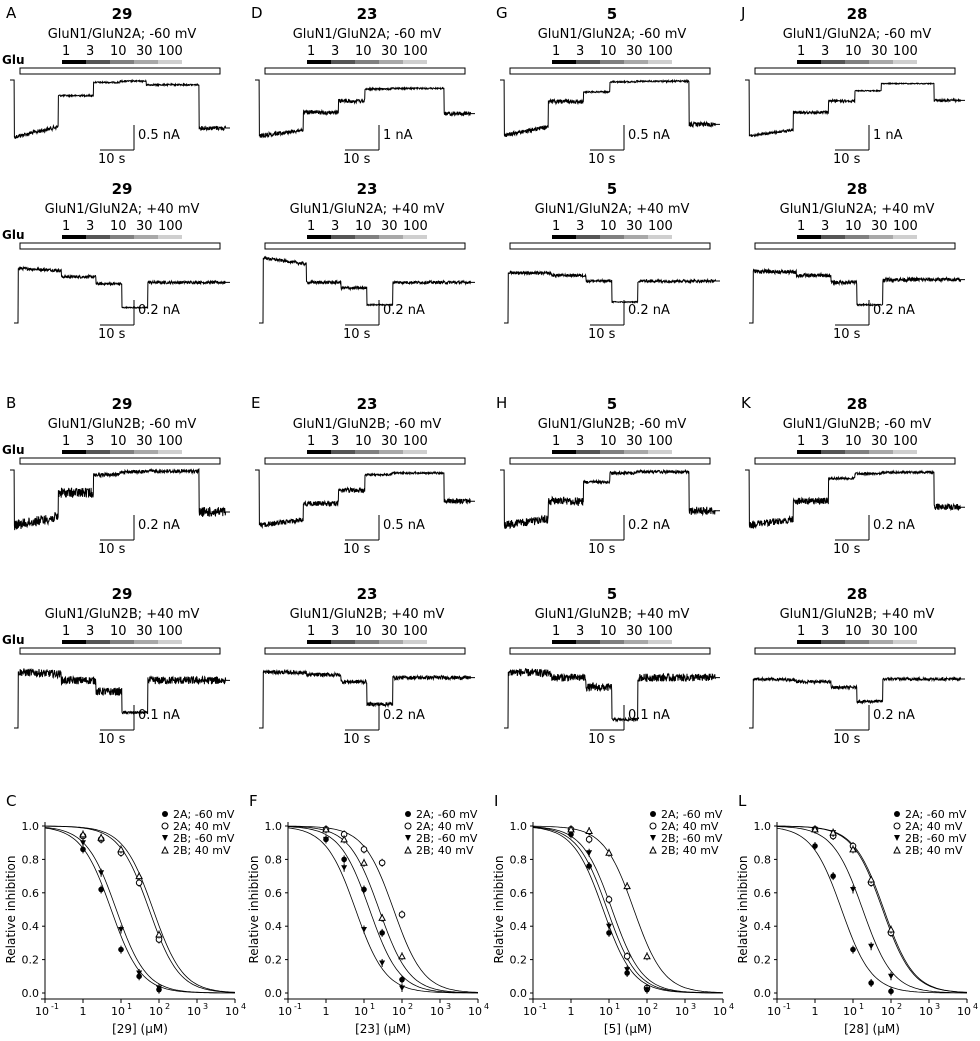  What do you see at coordinates (204, 814) in the screenshot?
I see `legend-label: 2A; -60 mV` at bounding box center [204, 814].